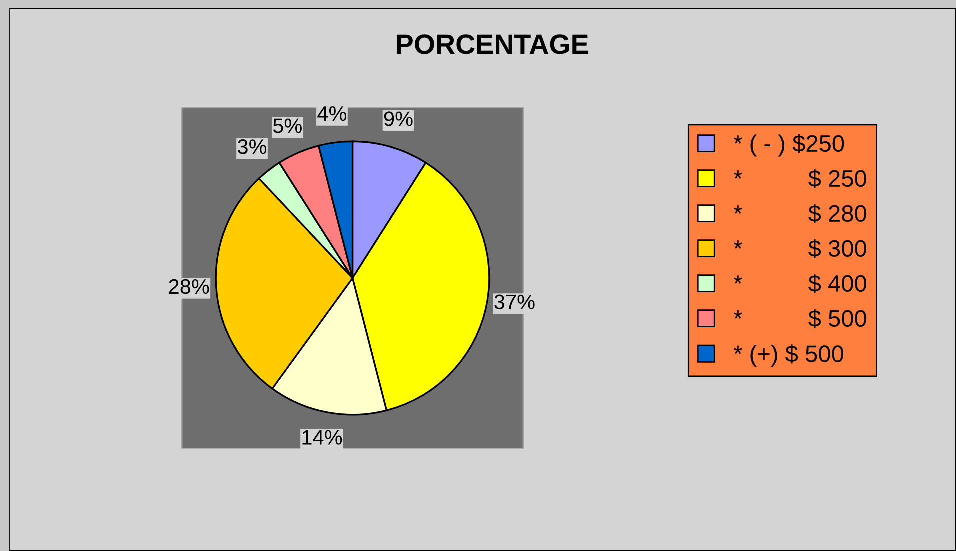  Describe the element at coordinates (514, 302) in the screenshot. I see `data-label: 37%` at that location.